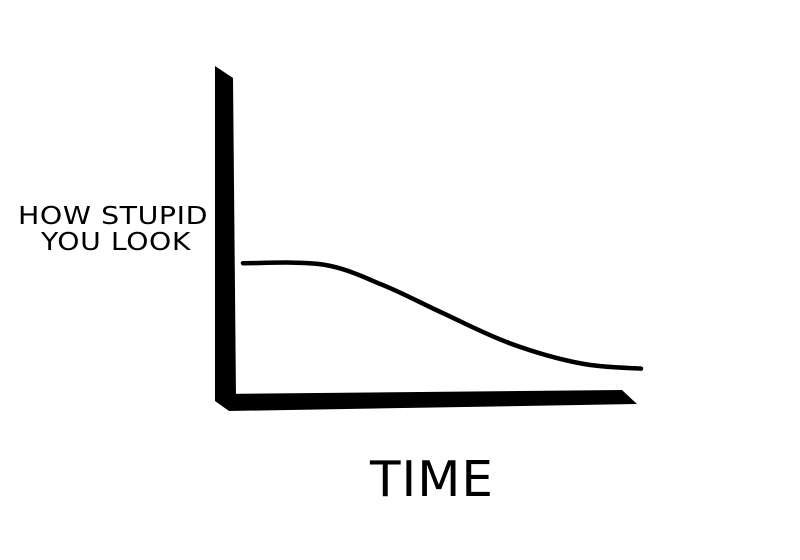 The height and width of the screenshot is (560, 800). Describe the element at coordinates (113, 215) in the screenshot. I see `y-axis-label-line-1: HOW STUPID` at that location.